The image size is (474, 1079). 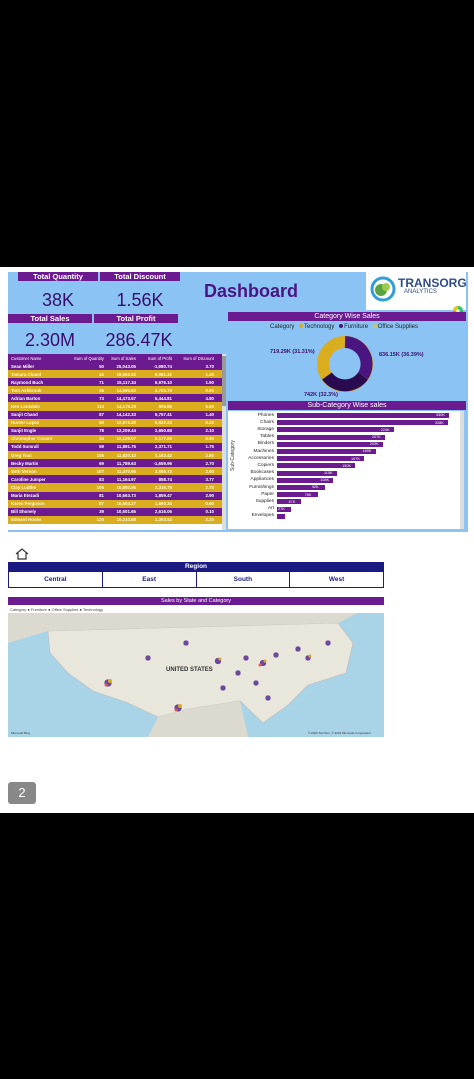 I want to click on subcategory-data-label: 167K, so click(x=355, y=458).